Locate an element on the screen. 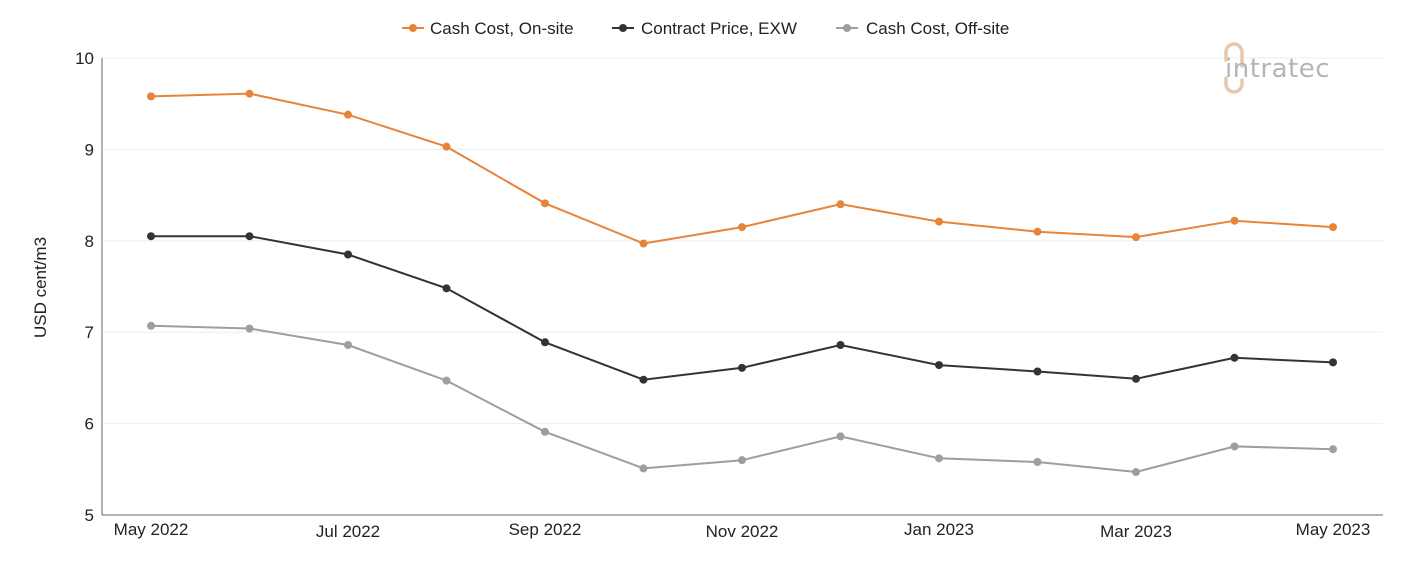 The image size is (1401, 561). legend-item: Contract Price, EXW is located at coordinates (704, 28).